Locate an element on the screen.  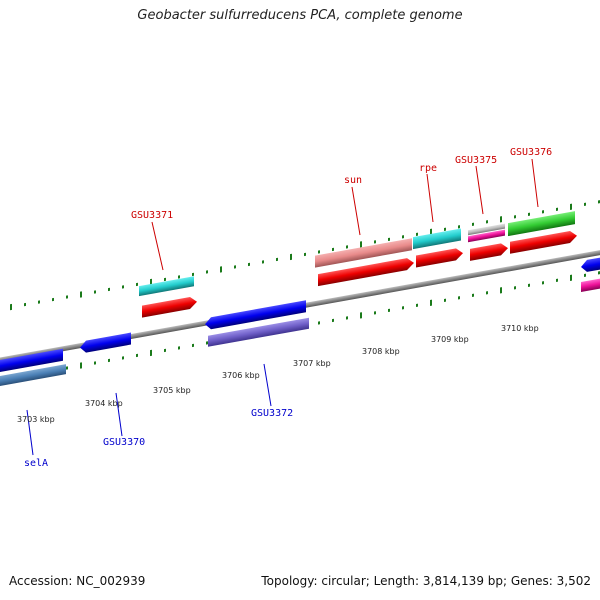
gene-label-gsu3370: GSU3370 is located at coordinates (124, 442).